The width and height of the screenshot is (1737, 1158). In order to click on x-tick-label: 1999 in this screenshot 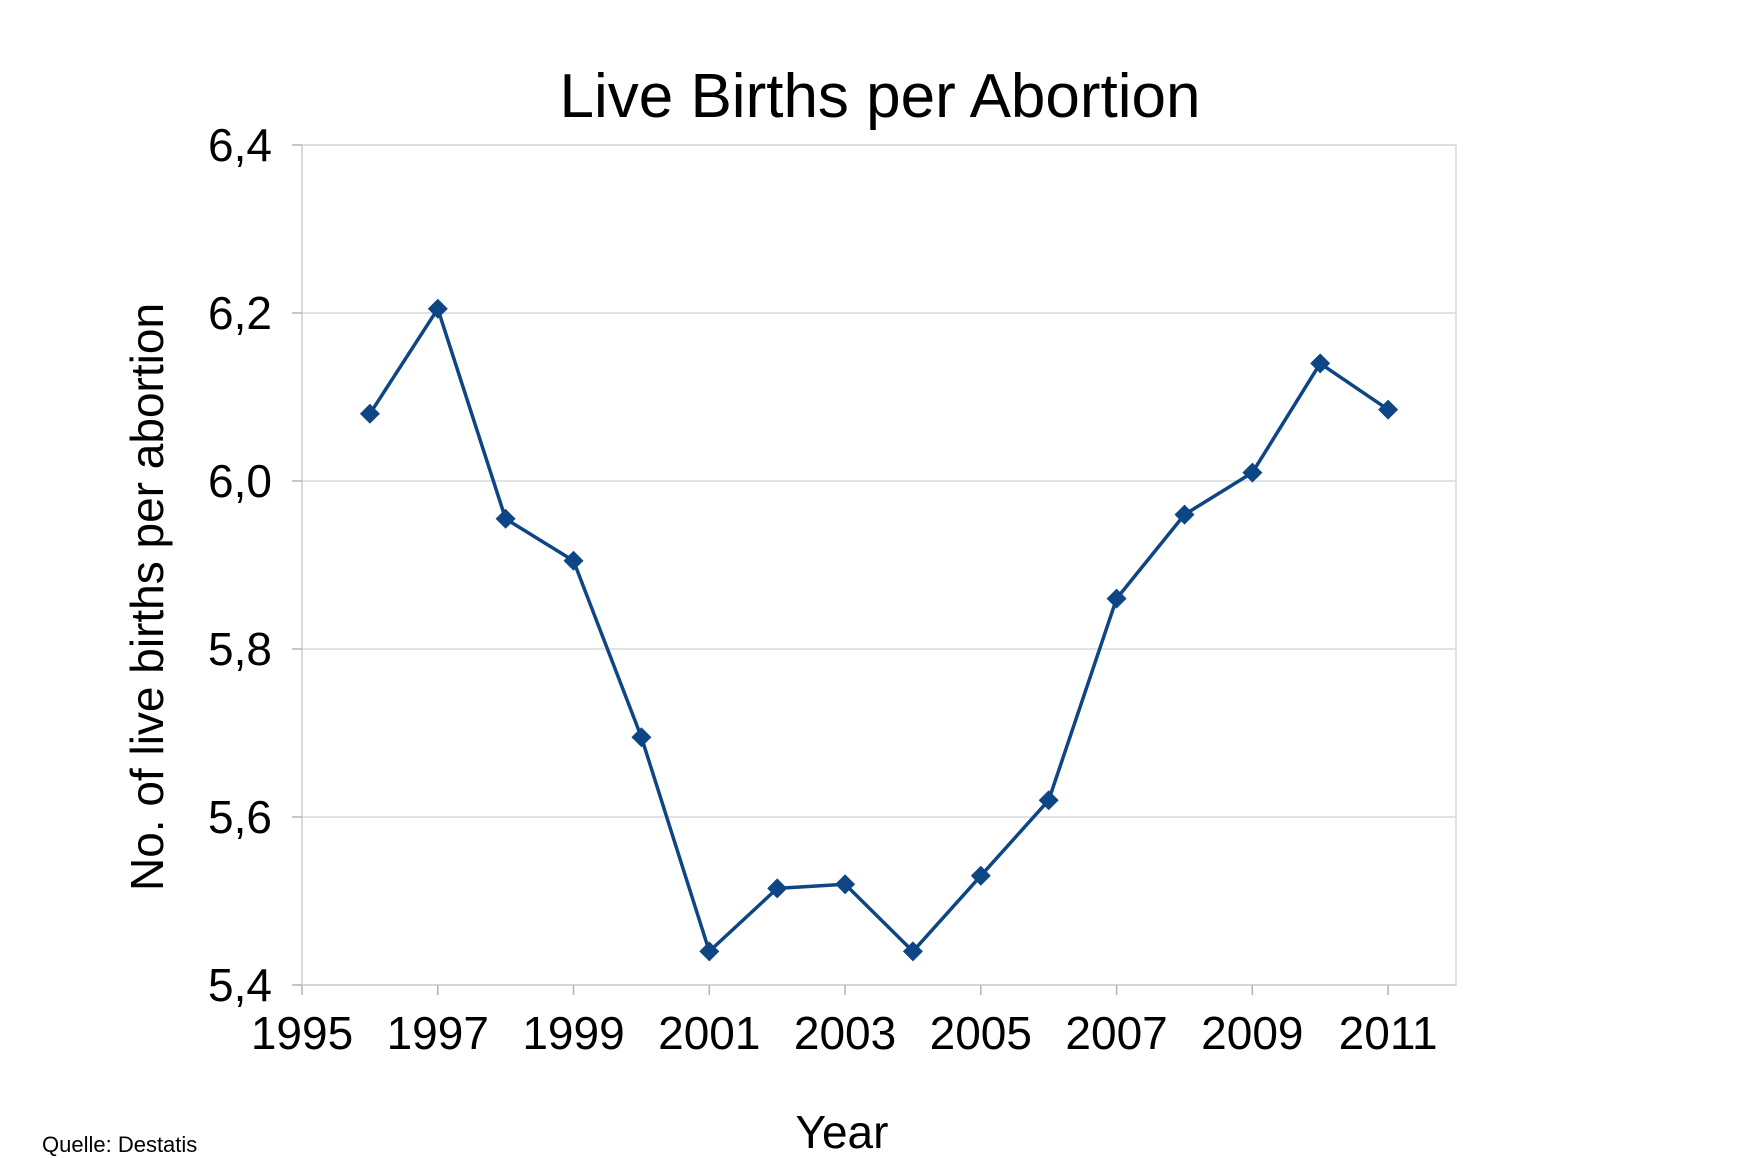, I will do `click(573, 1033)`.